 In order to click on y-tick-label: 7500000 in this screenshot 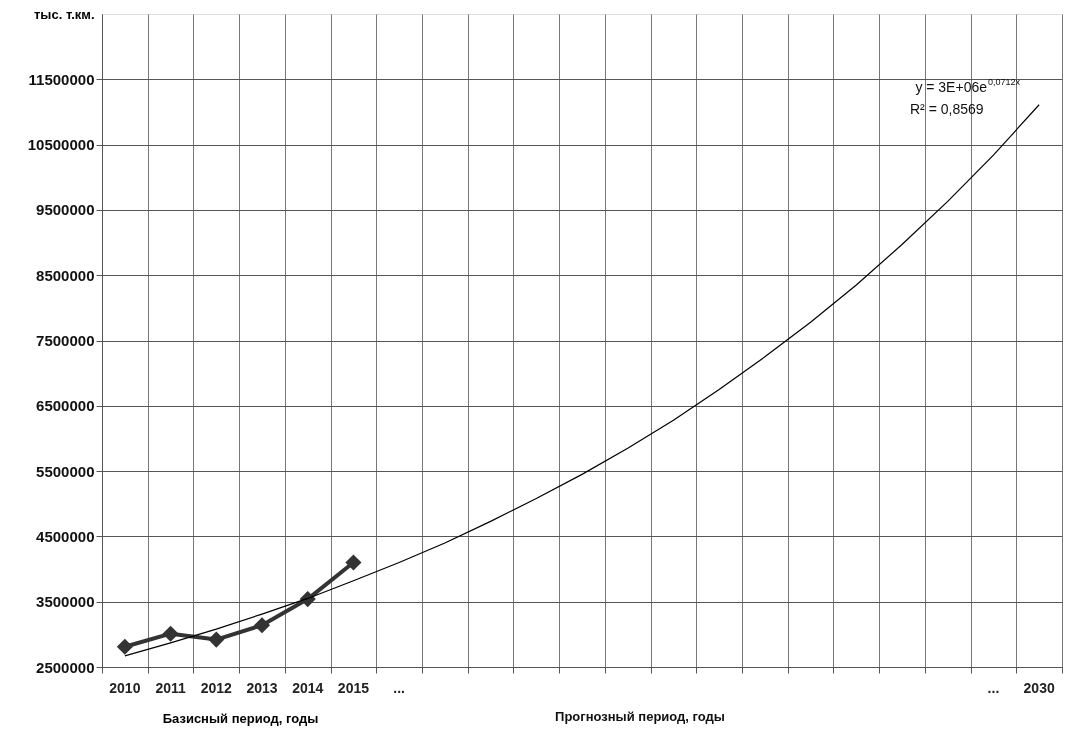, I will do `click(65, 340)`.